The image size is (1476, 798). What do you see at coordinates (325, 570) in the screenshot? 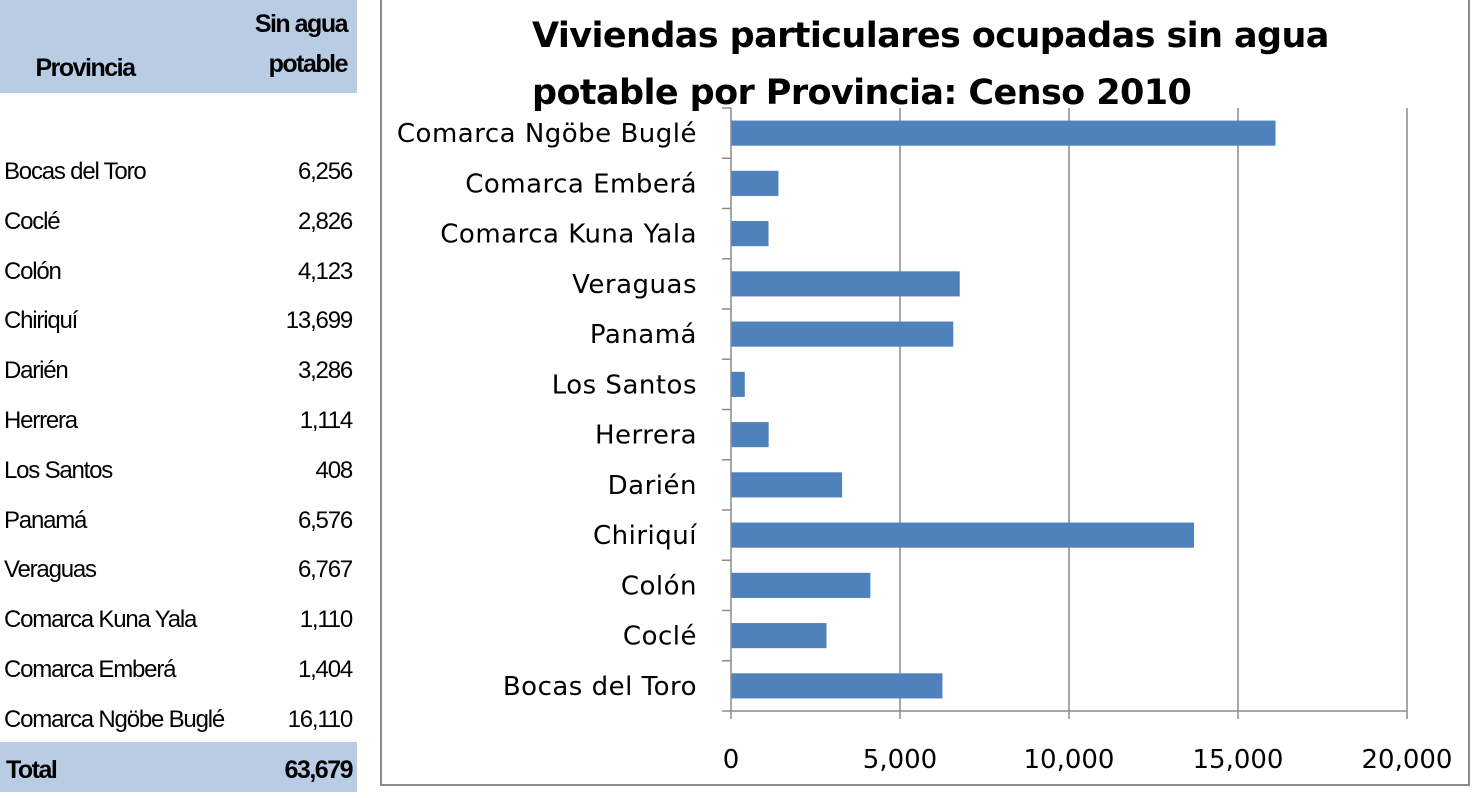
I see `row-value: 6,767` at bounding box center [325, 570].